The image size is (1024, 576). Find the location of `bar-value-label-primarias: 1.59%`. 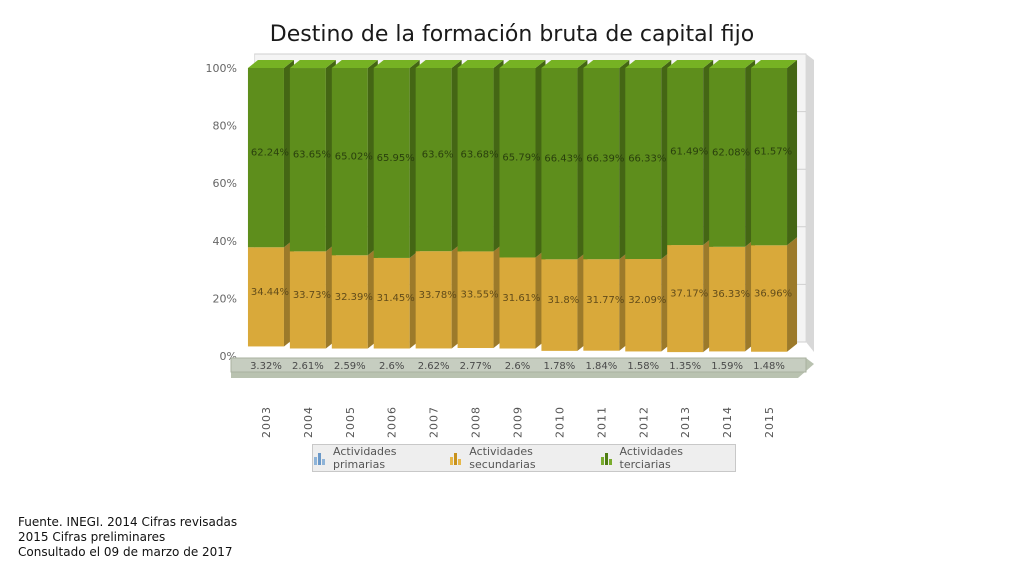

bar-value-label-primarias: 1.59% is located at coordinates (727, 366).